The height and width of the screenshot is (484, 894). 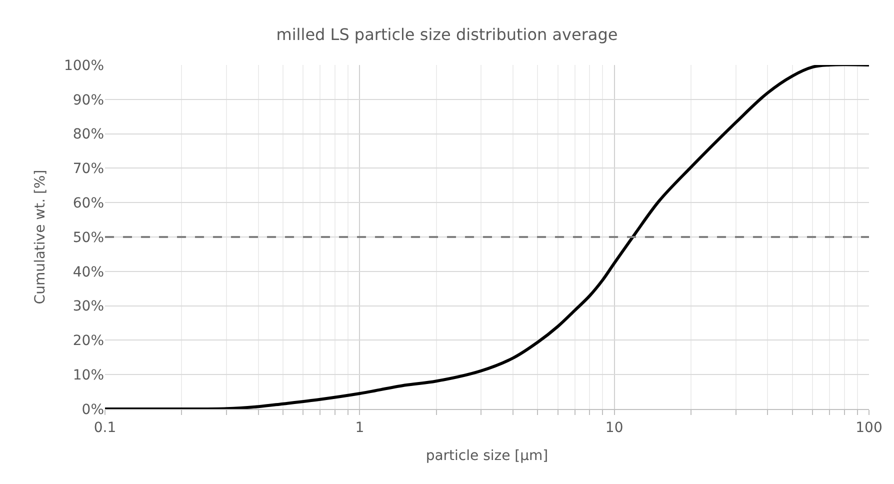 I want to click on y-tick-label: 70%, so click(x=88, y=169).